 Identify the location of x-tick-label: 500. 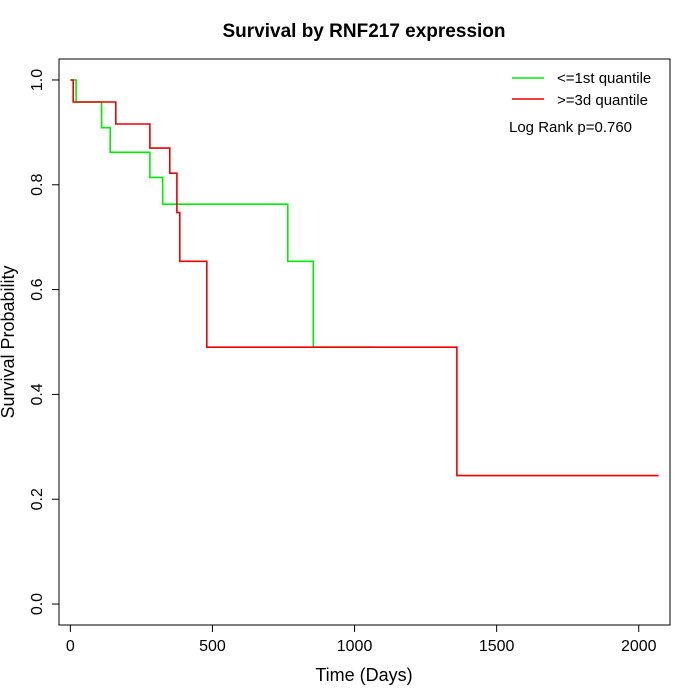
(212, 646).